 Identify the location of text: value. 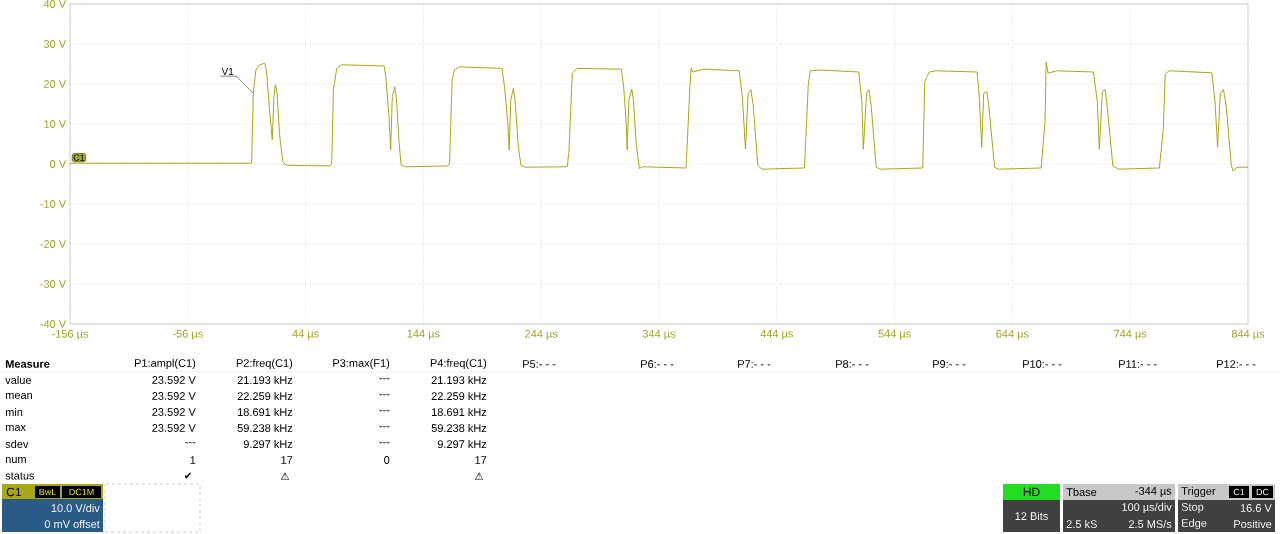
(18, 380).